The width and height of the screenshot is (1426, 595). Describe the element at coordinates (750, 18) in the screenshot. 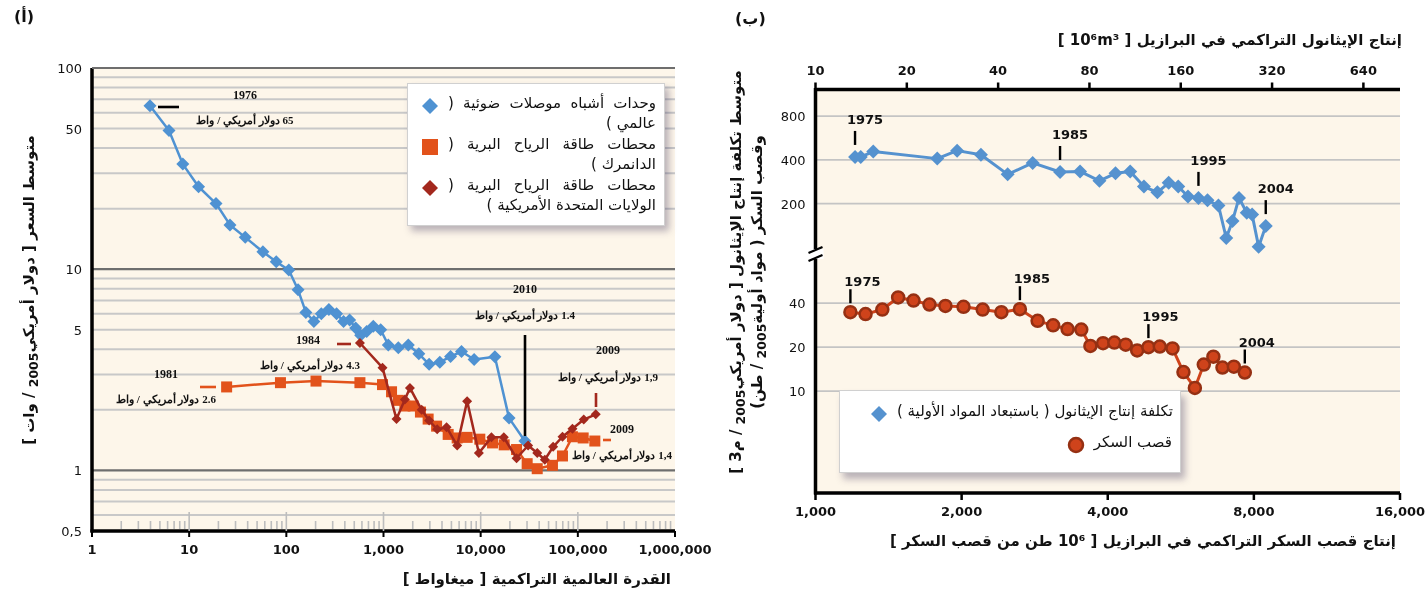

I see `chart-title: (ب)` at that location.